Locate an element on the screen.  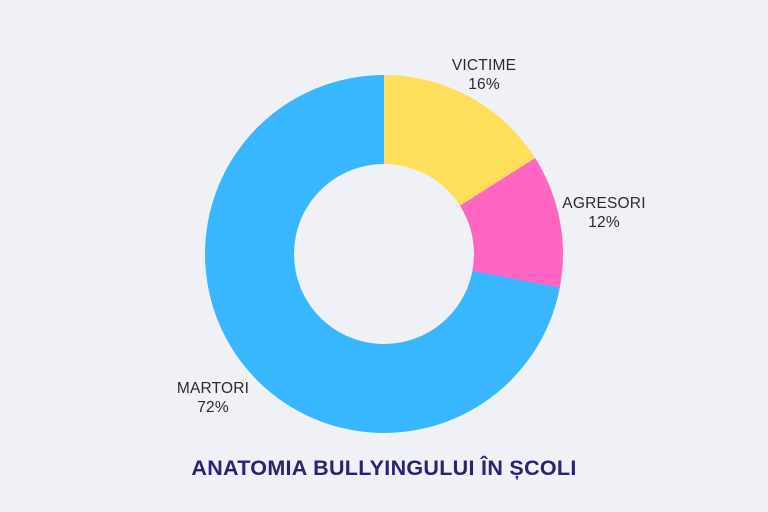
chart-title: ANATOMIA BULLYINGULUI ÎN ȘCOLI is located at coordinates (384, 468).